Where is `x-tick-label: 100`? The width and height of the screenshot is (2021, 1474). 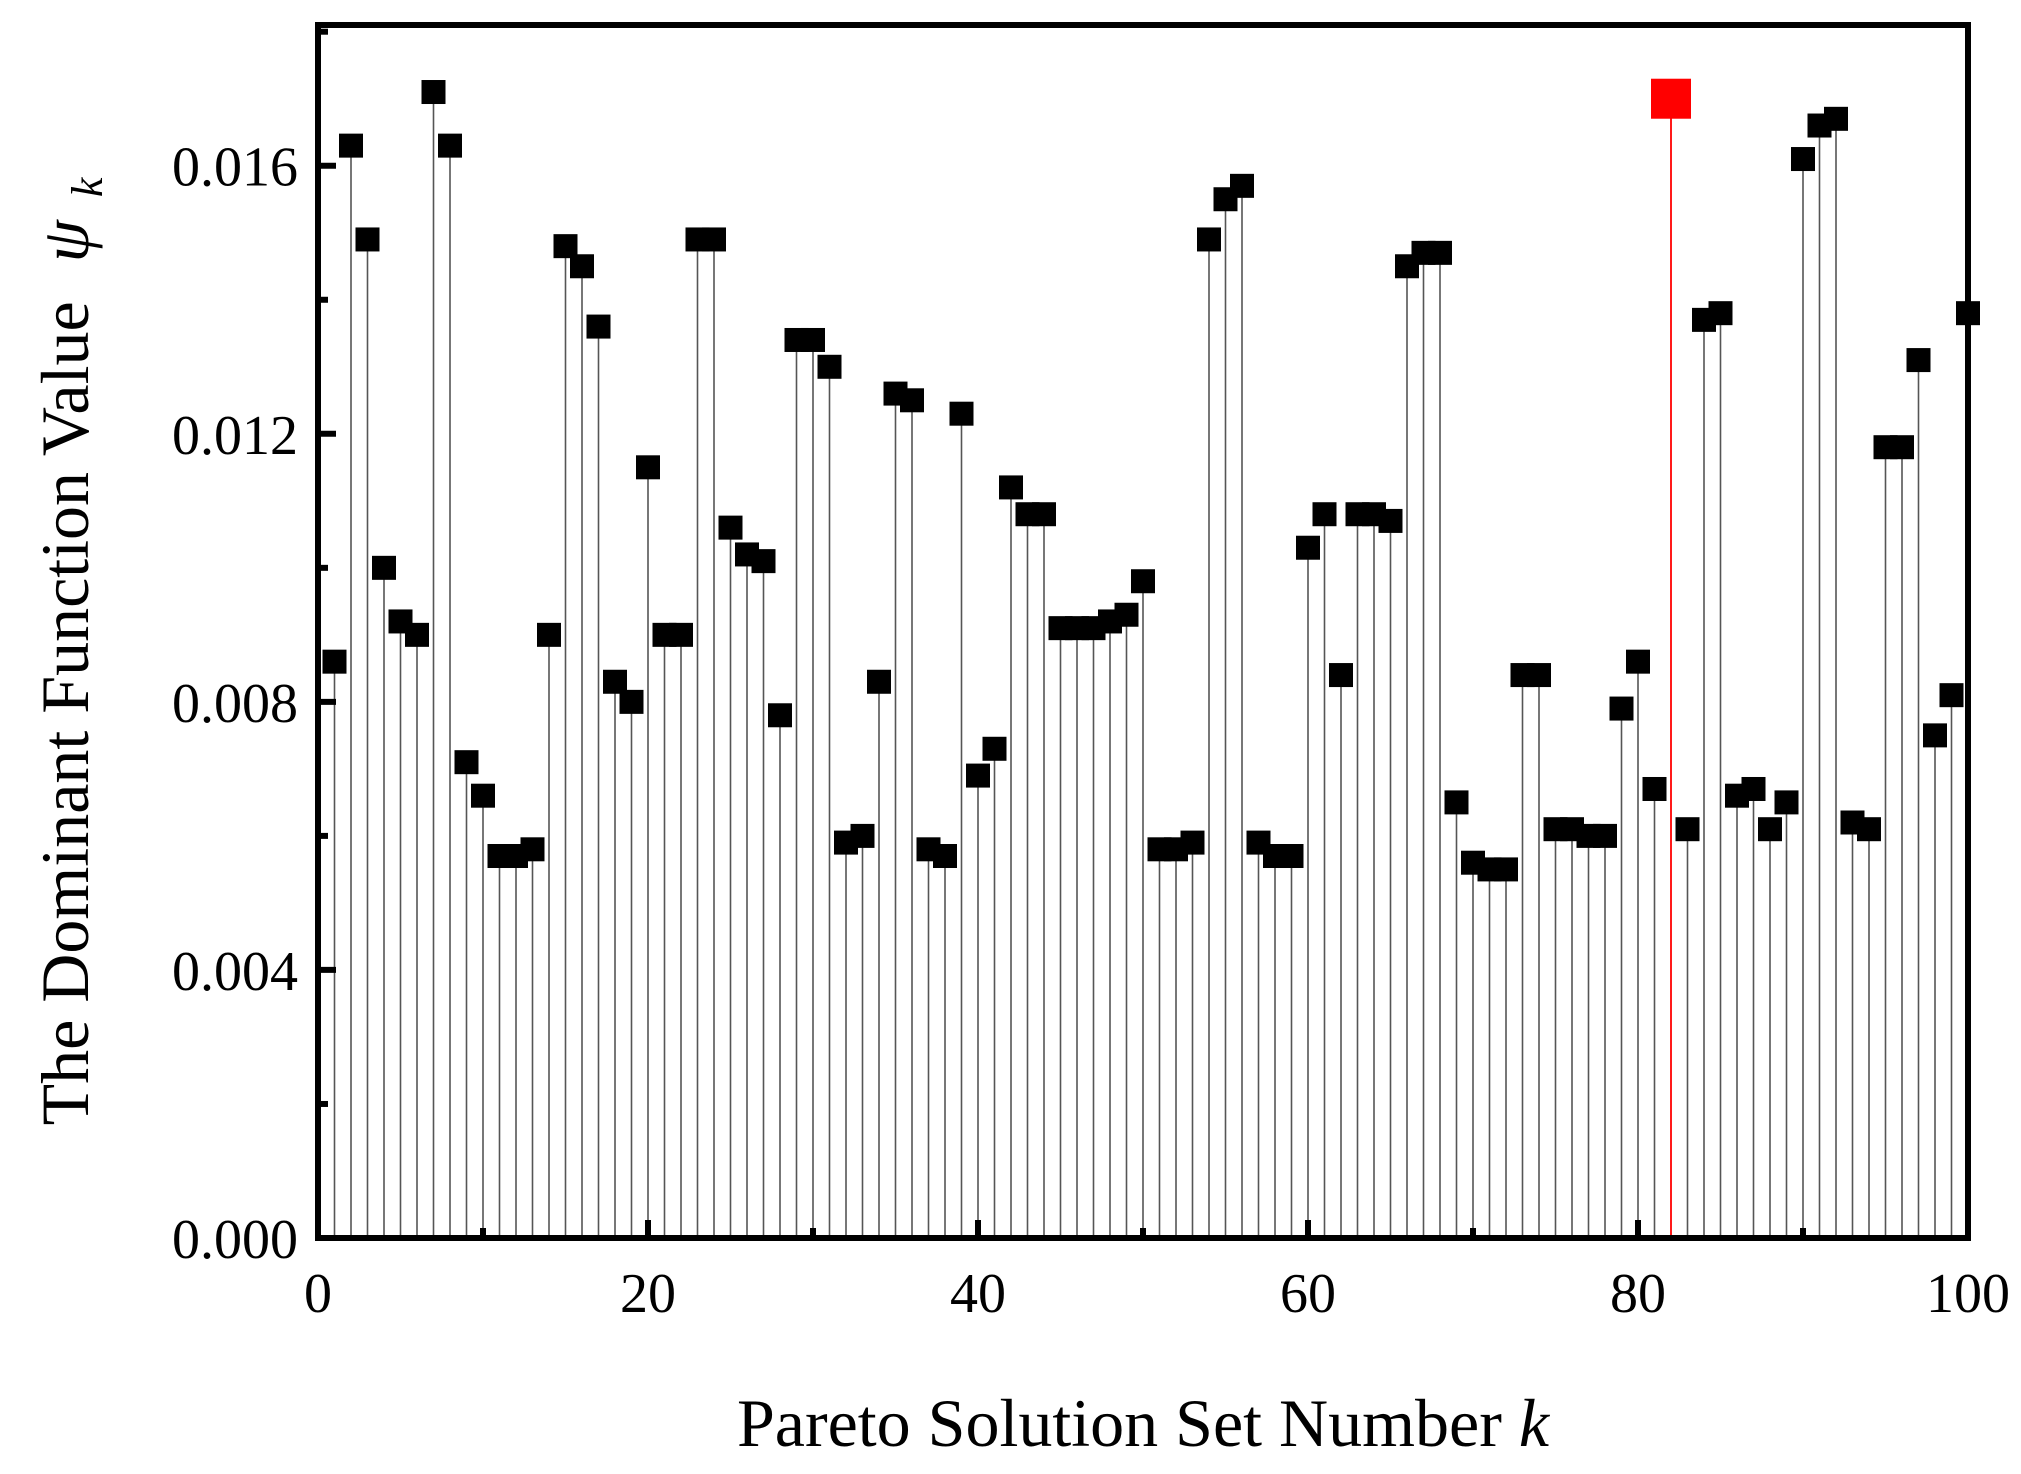 x-tick-label: 100 is located at coordinates (1968, 1294).